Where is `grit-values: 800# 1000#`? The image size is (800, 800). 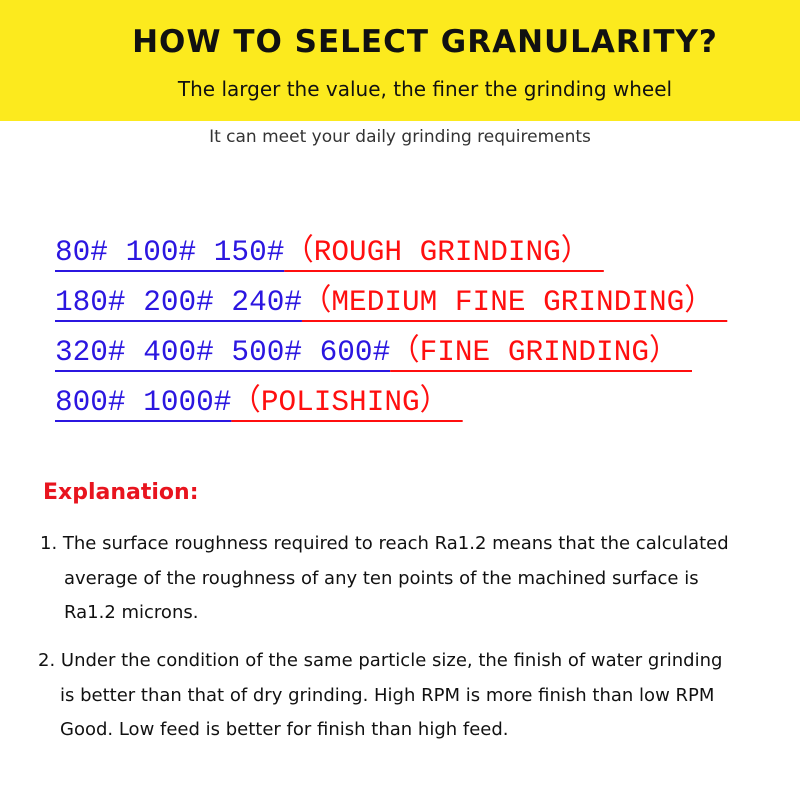
grit-values: 800# 1000# is located at coordinates (143, 404).